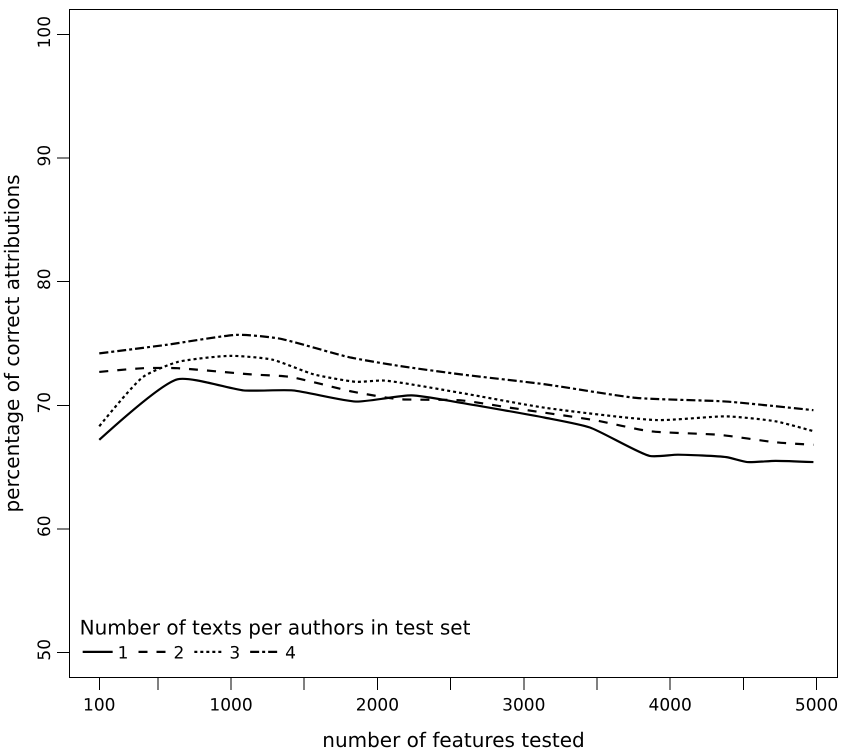  Describe the element at coordinates (45, 403) in the screenshot. I see `y-tick-label: 70` at that location.